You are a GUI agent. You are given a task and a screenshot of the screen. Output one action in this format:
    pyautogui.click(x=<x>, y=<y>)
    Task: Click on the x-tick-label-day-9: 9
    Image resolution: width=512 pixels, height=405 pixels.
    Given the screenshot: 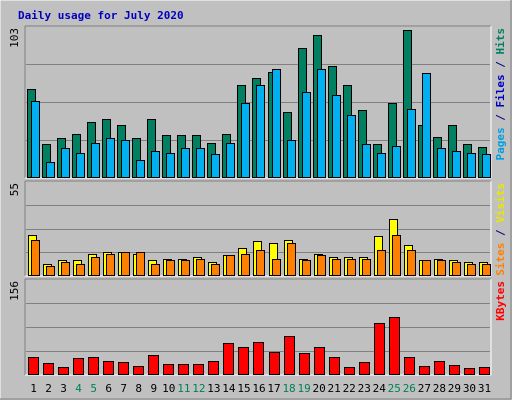 What is the action you would take?
    pyautogui.click(x=153, y=388)
    